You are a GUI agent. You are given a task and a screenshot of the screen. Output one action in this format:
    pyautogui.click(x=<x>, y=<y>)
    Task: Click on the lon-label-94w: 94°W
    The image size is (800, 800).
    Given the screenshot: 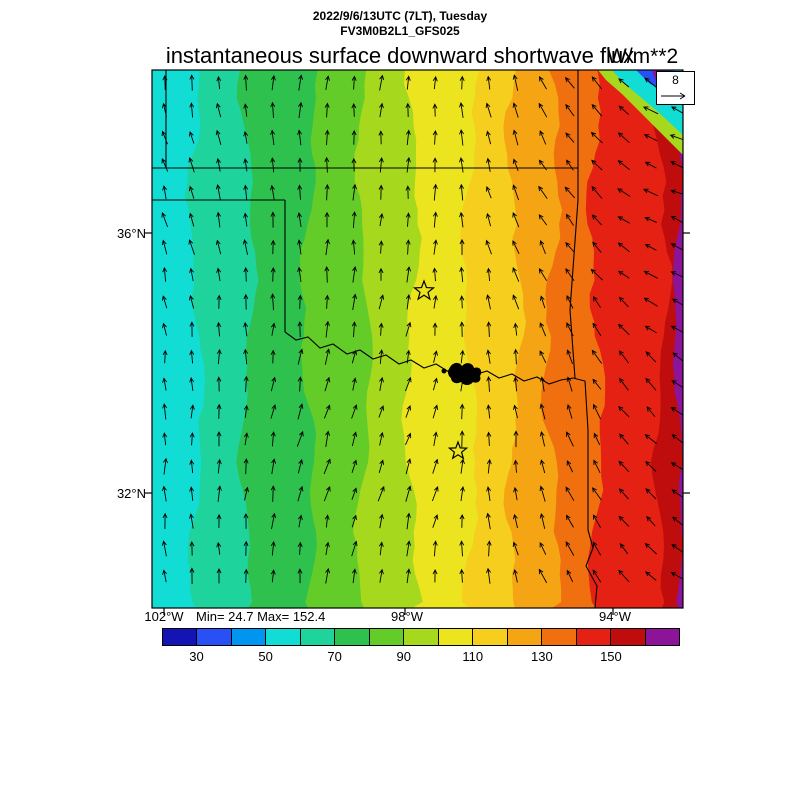 What is the action you would take?
    pyautogui.click(x=615, y=616)
    